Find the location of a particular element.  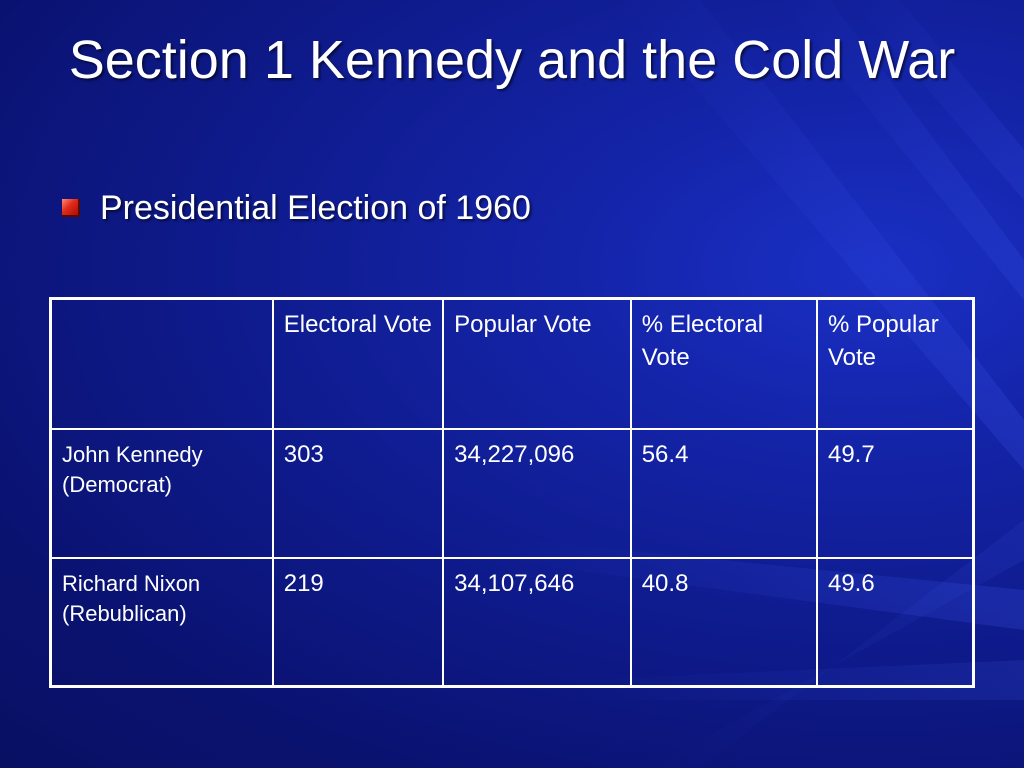

table-cell: 56.4 is located at coordinates (723, 493).